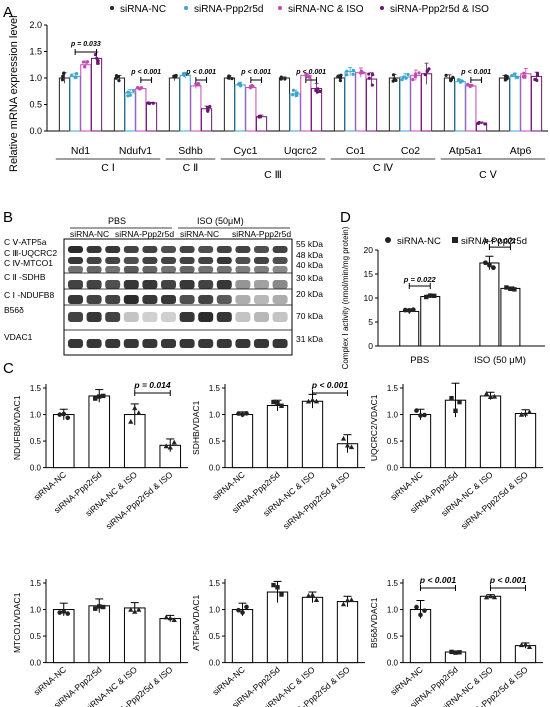 The width and height of the screenshot is (550, 707). Describe the element at coordinates (35, 131) in the screenshot. I see `panel-a-ytick-label: 0.0` at that location.